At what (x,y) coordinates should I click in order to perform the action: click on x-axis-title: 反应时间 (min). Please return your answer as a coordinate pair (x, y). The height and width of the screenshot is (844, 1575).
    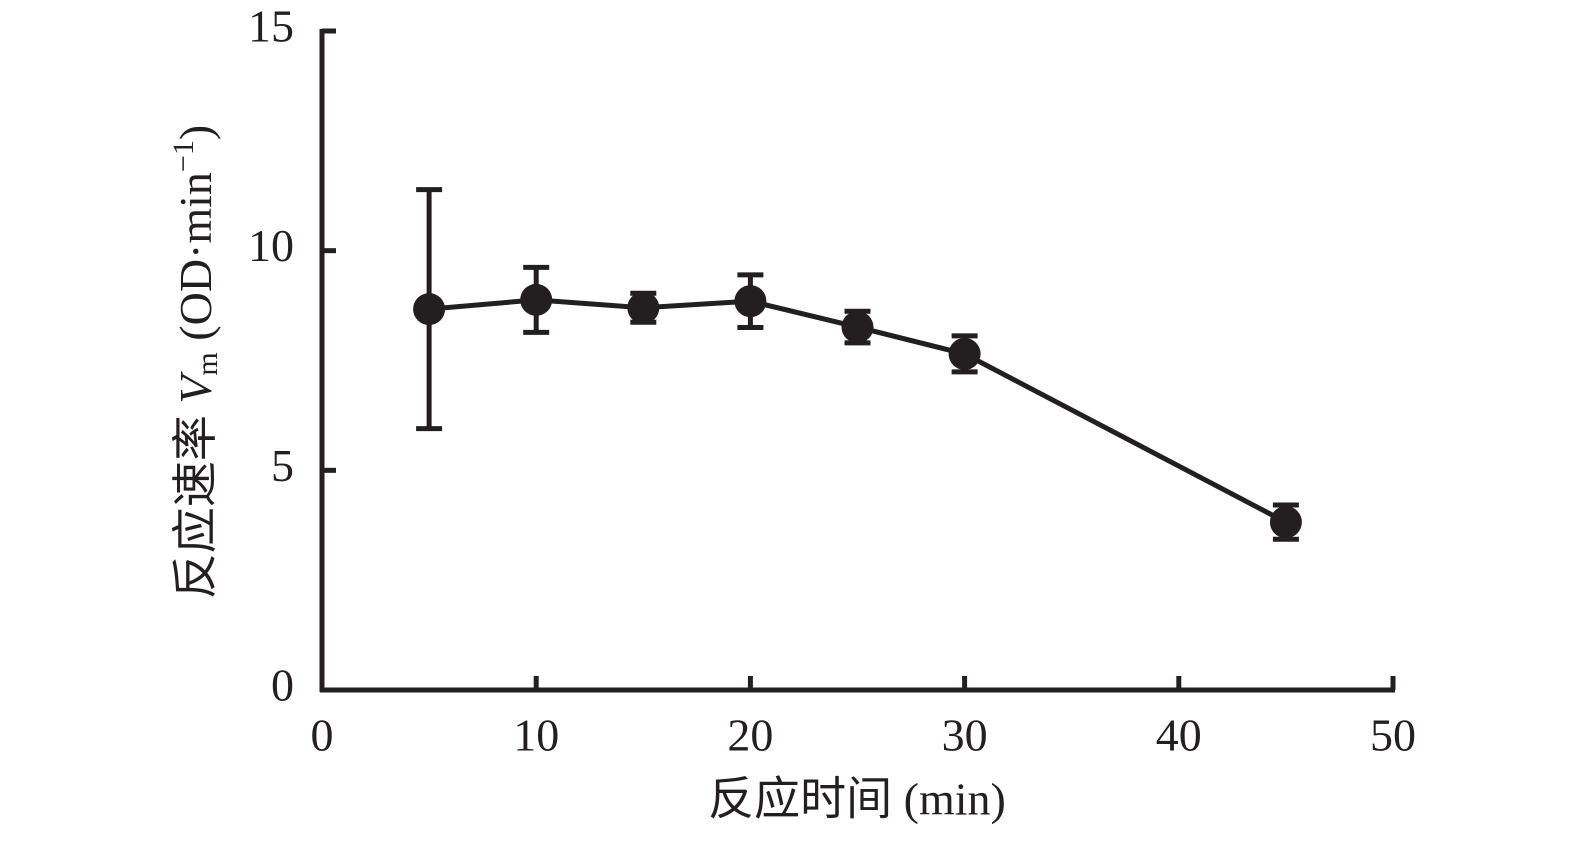
    Looking at the image, I should click on (857, 799).